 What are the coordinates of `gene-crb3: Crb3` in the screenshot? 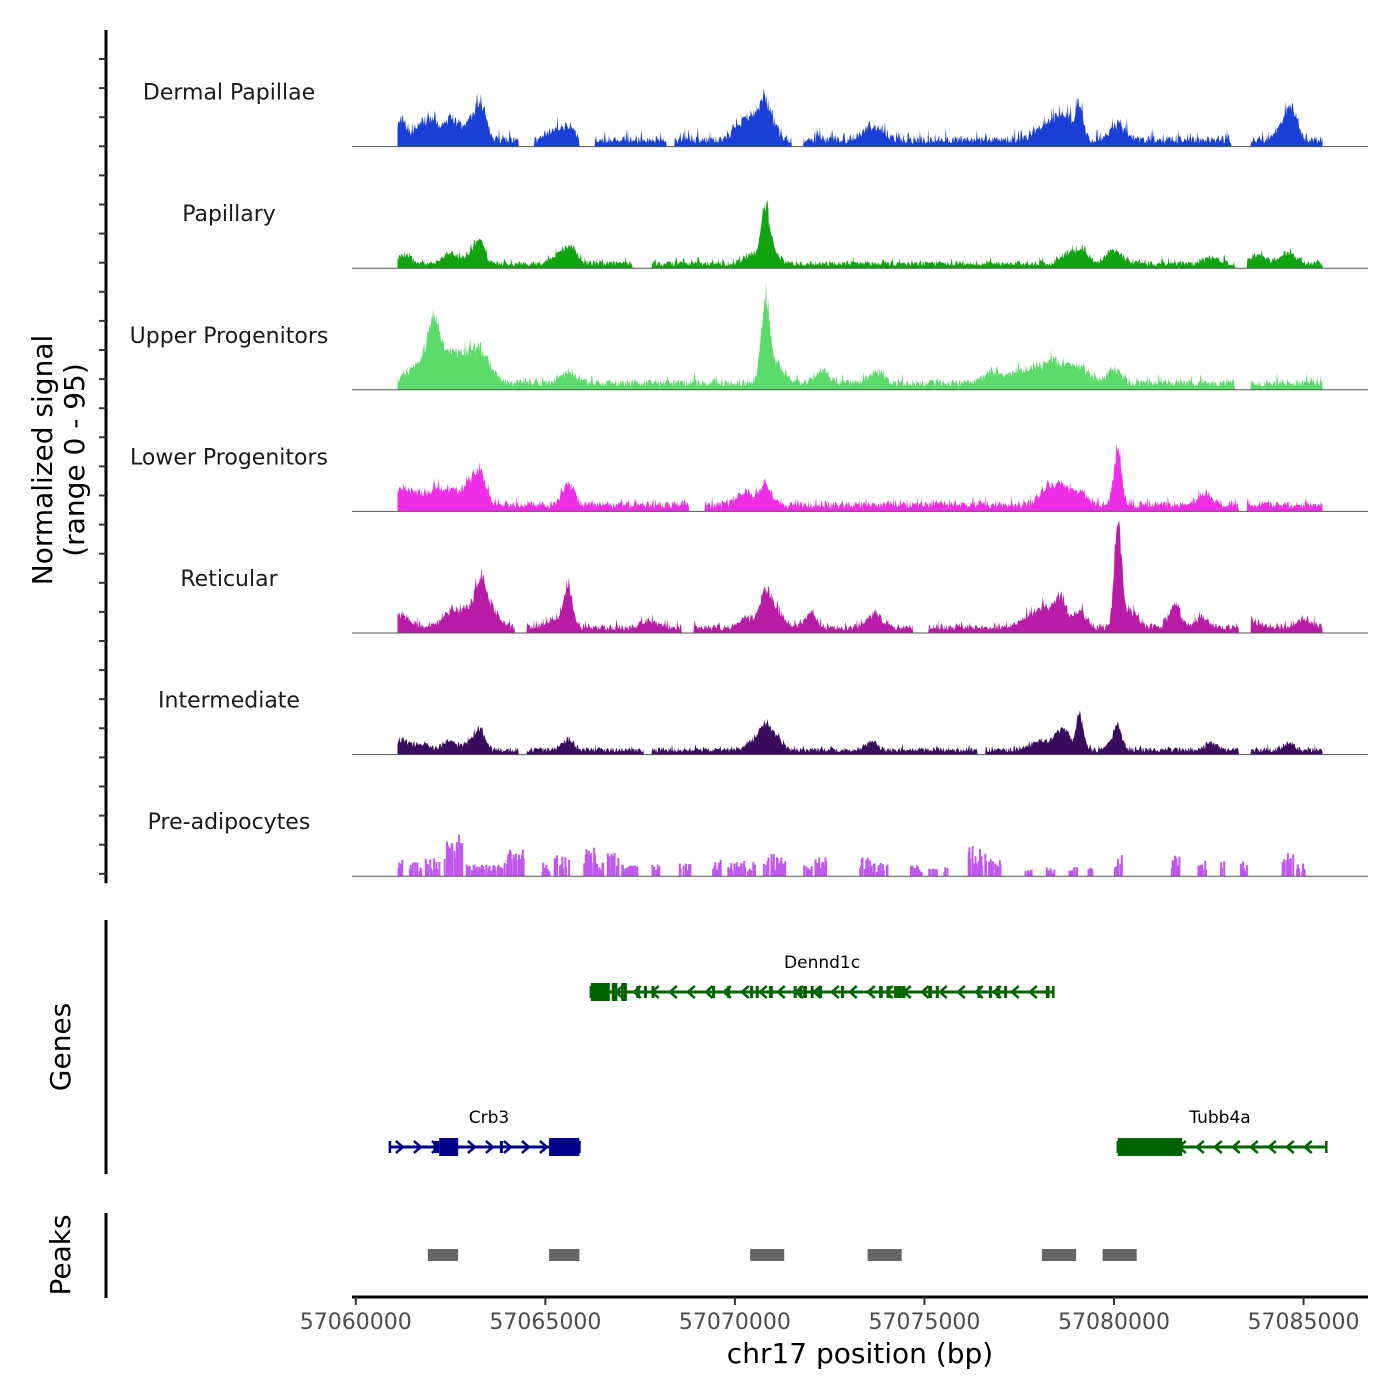 It's located at (484, 1132).